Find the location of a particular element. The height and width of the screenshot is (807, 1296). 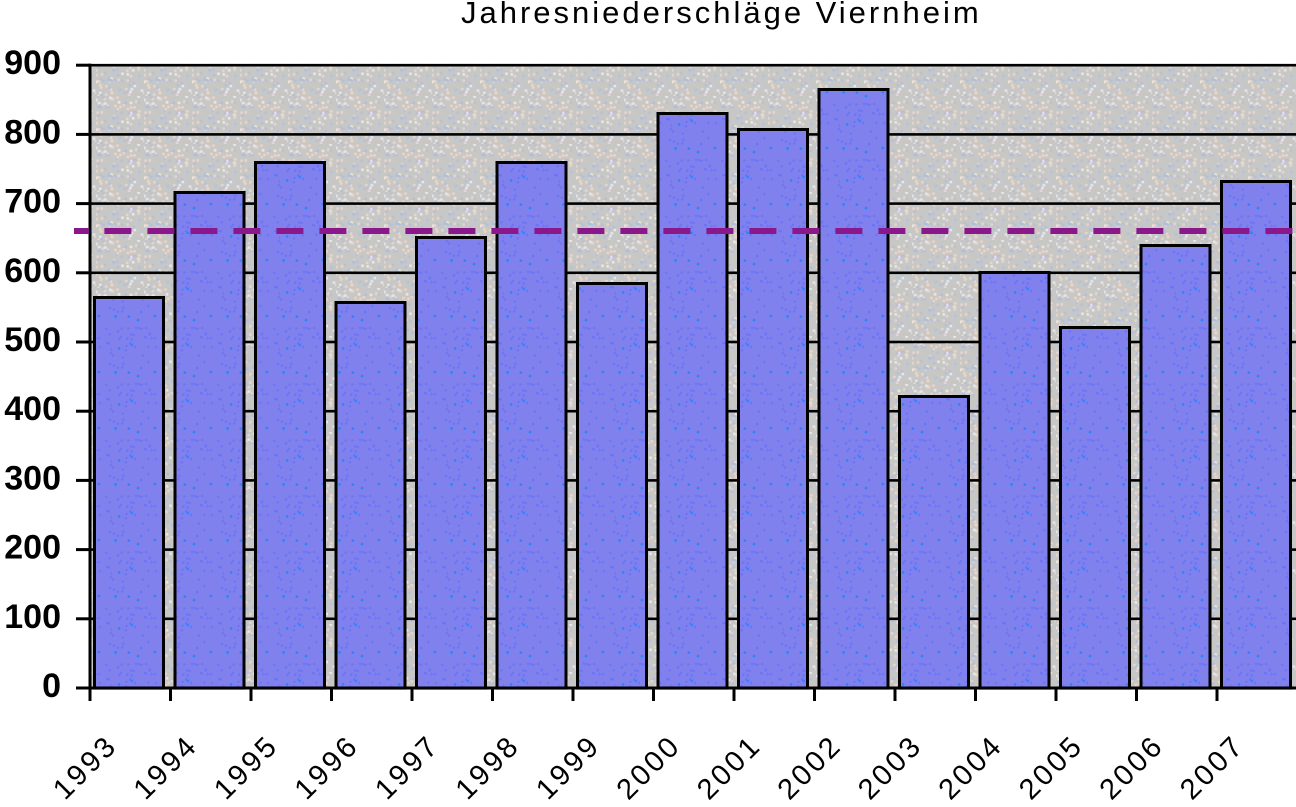

svg-text: 900 is located at coordinates (32, 63).